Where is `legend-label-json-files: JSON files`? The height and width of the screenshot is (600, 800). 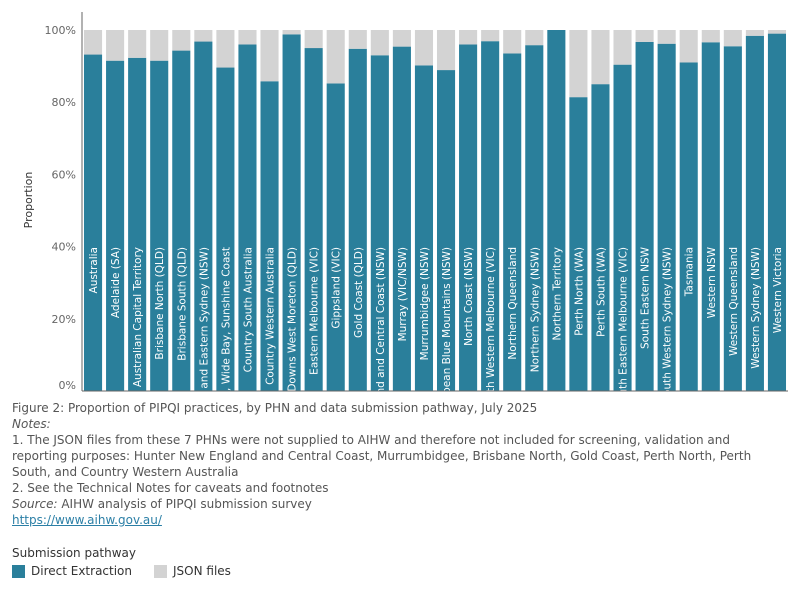 legend-label-json-files: JSON files is located at coordinates (202, 571).